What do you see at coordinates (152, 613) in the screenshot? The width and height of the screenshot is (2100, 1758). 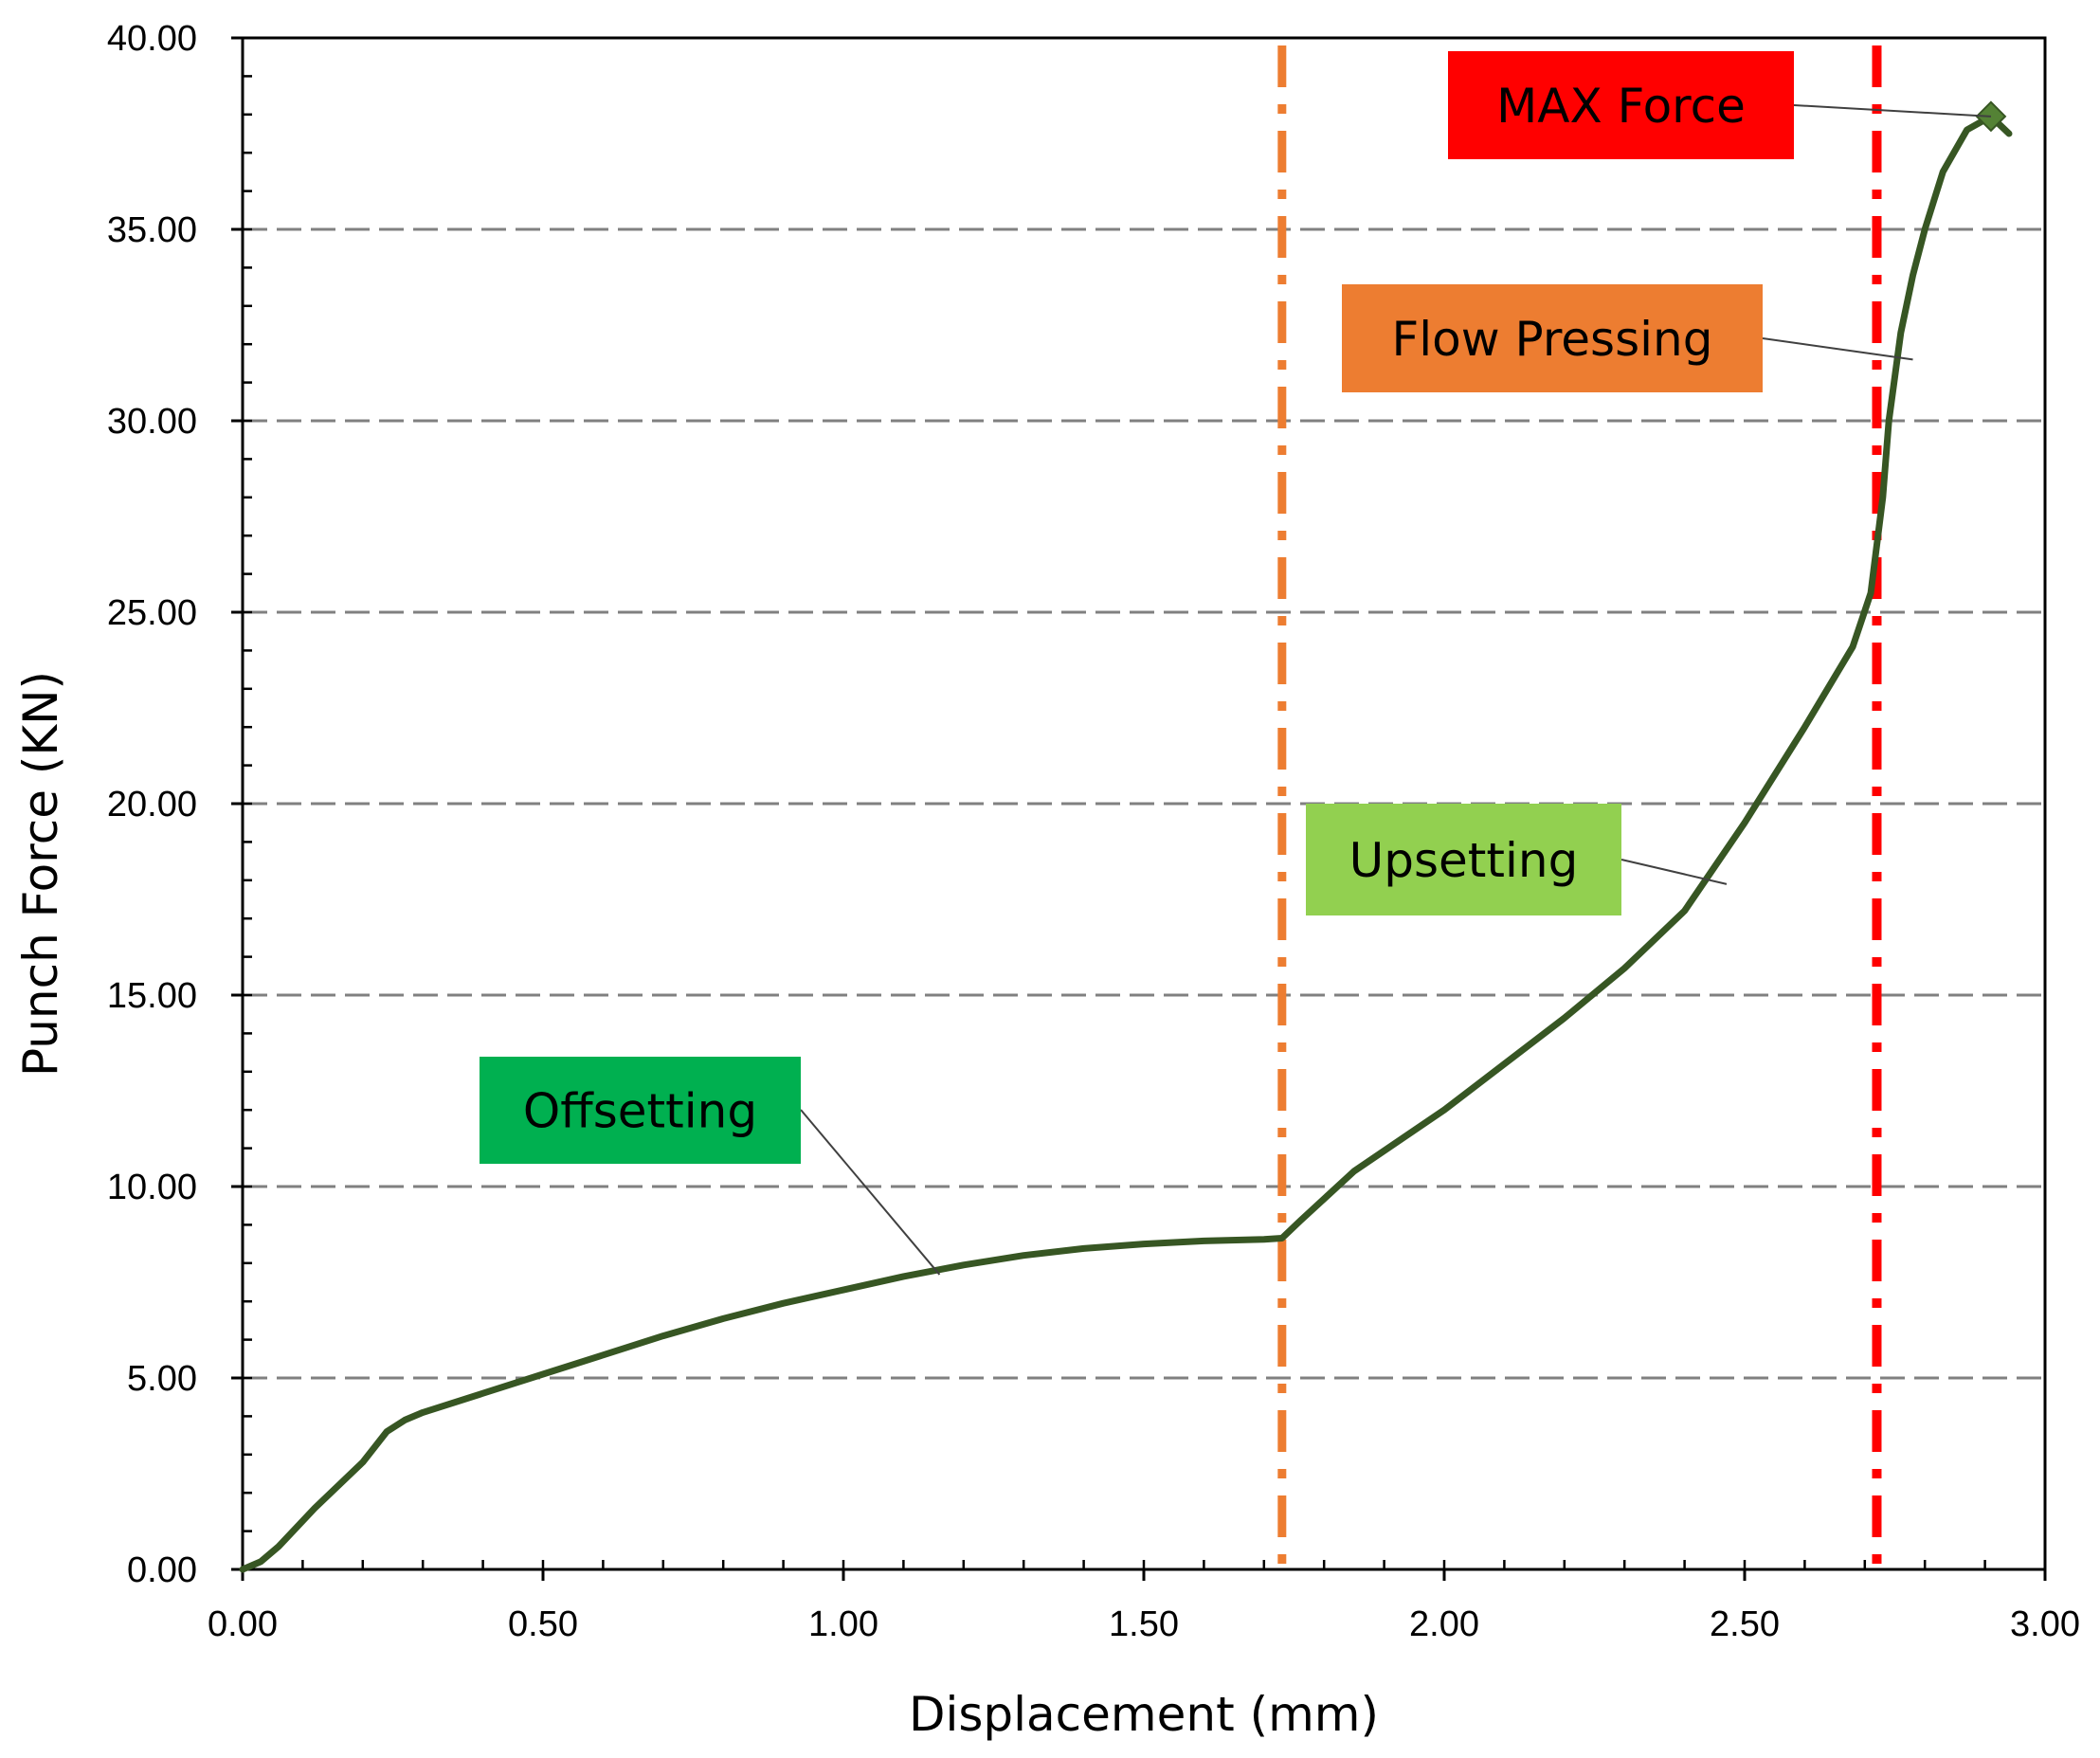 I see `y-tick-label: 25.00` at bounding box center [152, 613].